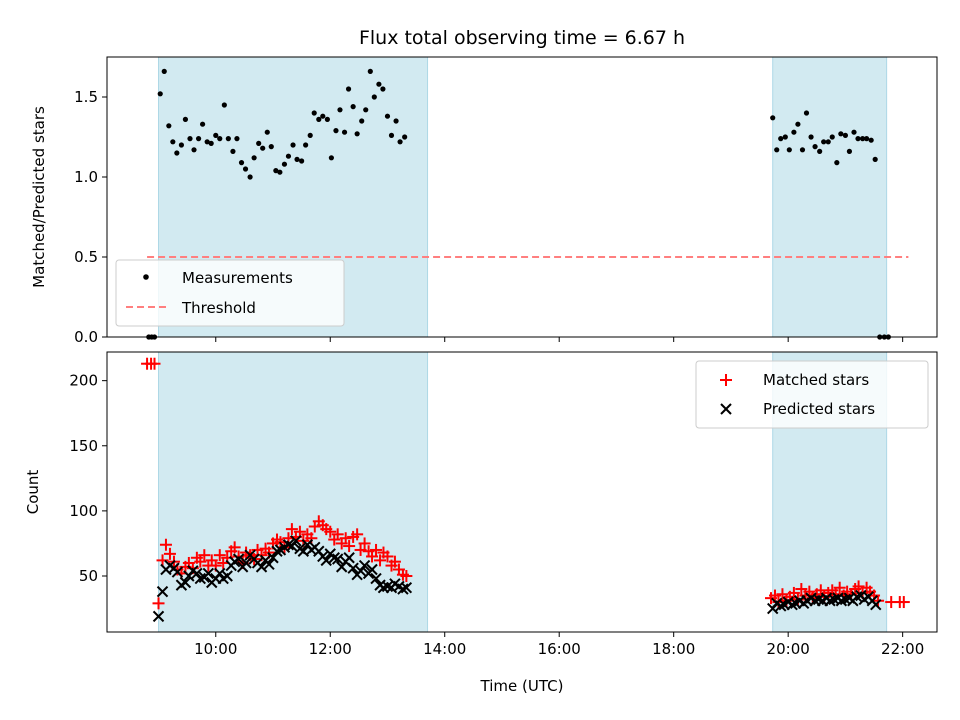 The width and height of the screenshot is (960, 720). I want to click on legend-cross-b, so click(726, 409).